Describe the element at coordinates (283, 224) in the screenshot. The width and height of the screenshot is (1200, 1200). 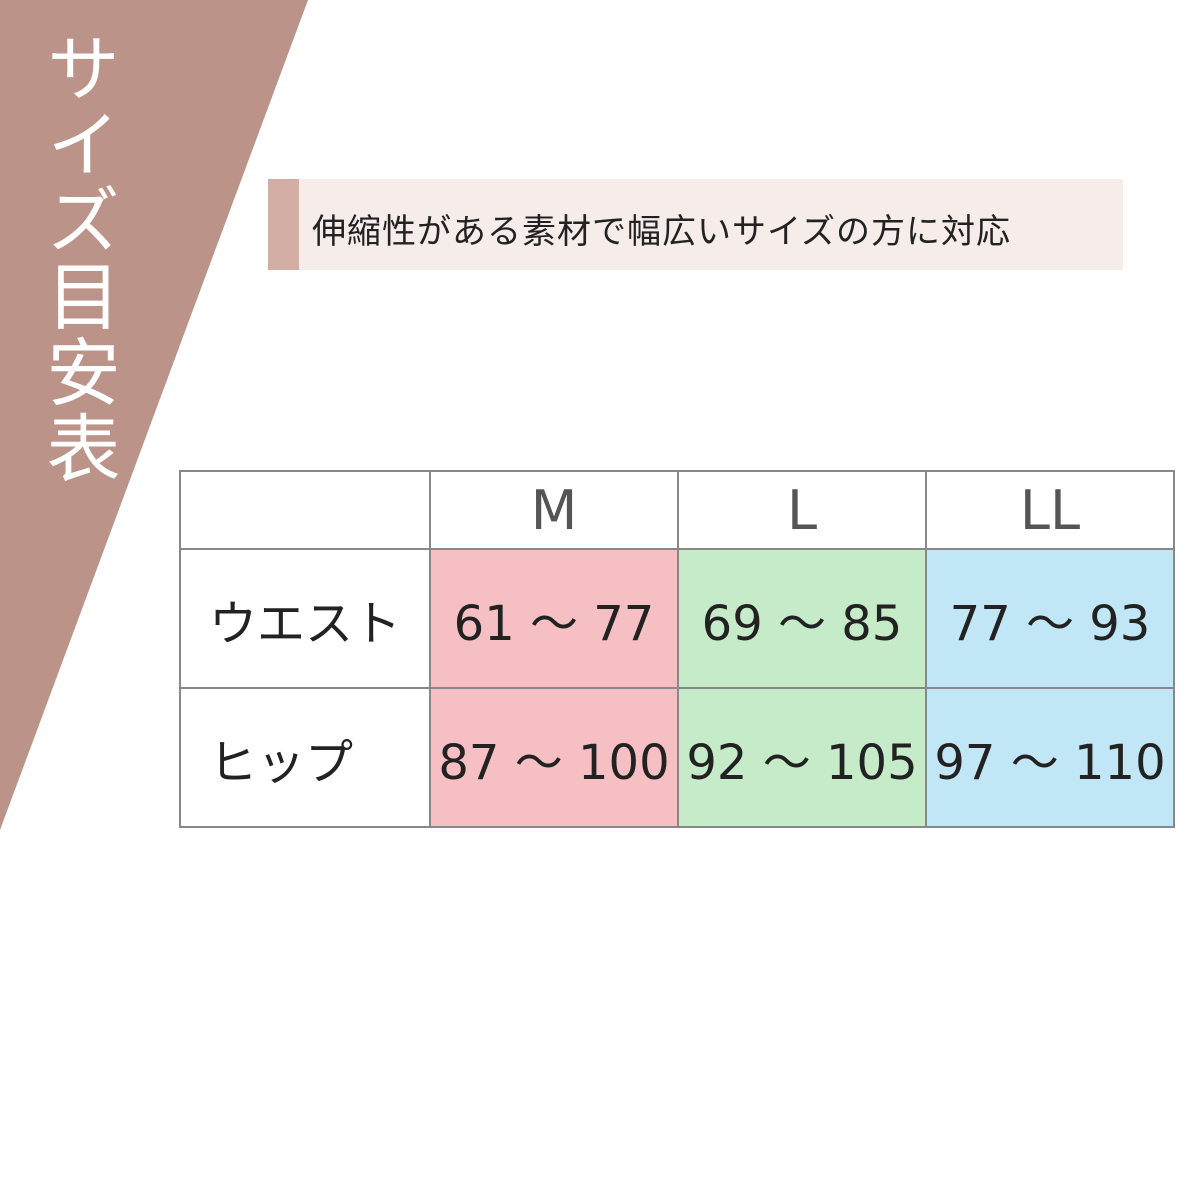
I see `accent-bar` at that location.